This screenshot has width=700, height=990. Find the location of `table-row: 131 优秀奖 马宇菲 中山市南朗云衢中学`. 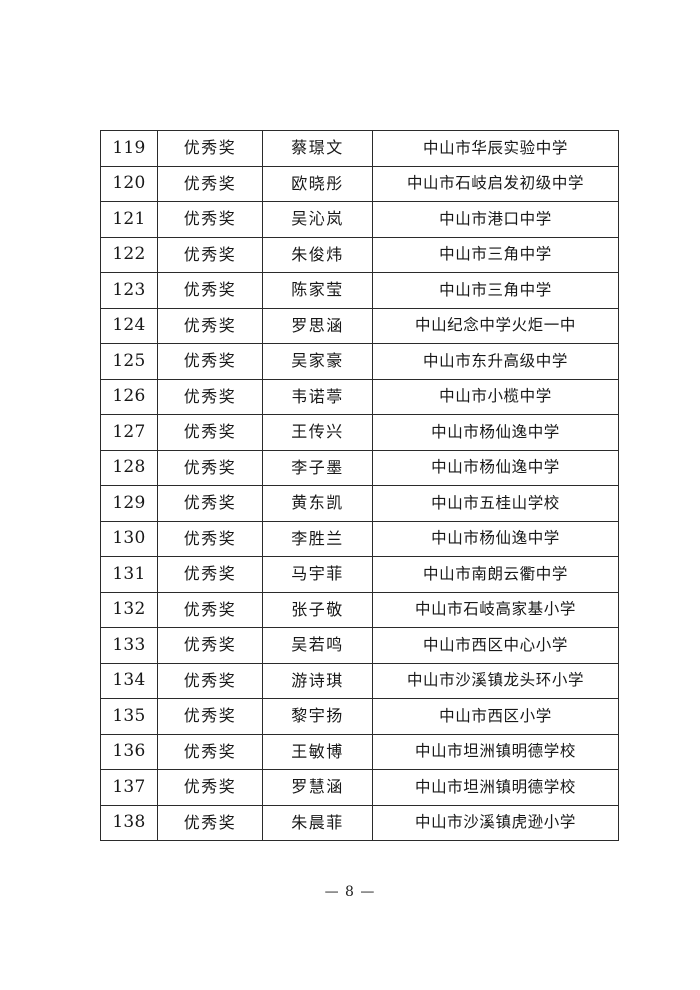

table-row: 131 优秀奖 马宇菲 中山市南朗云衢中学 is located at coordinates (359, 574).